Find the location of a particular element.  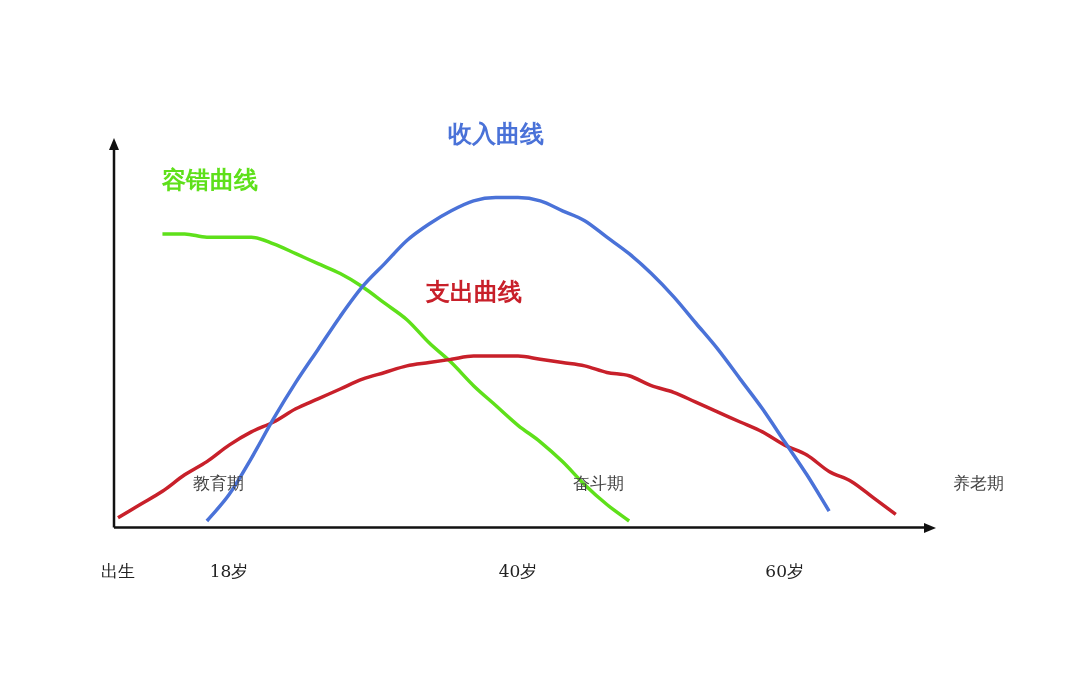

x-tick-label: 18岁 is located at coordinates (229, 571).